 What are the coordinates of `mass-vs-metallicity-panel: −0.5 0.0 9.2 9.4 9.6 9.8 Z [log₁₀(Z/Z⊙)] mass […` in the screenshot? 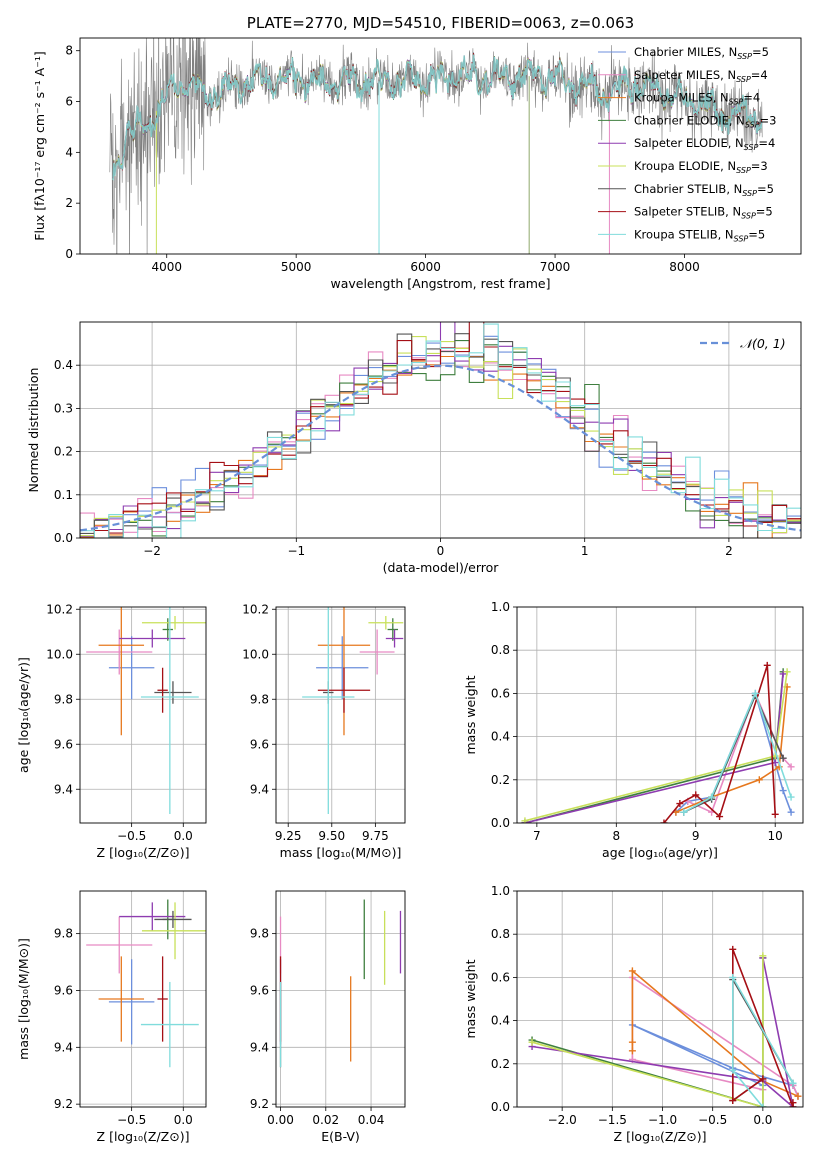 It's located at (111, 1017).